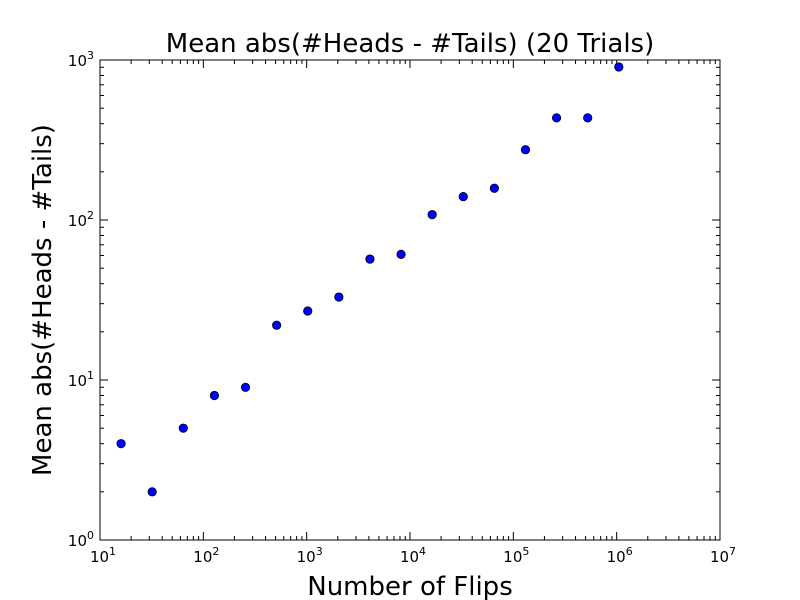 This screenshot has height=600, width=800. I want to click on x-tick-label: 10³, so click(310, 555).